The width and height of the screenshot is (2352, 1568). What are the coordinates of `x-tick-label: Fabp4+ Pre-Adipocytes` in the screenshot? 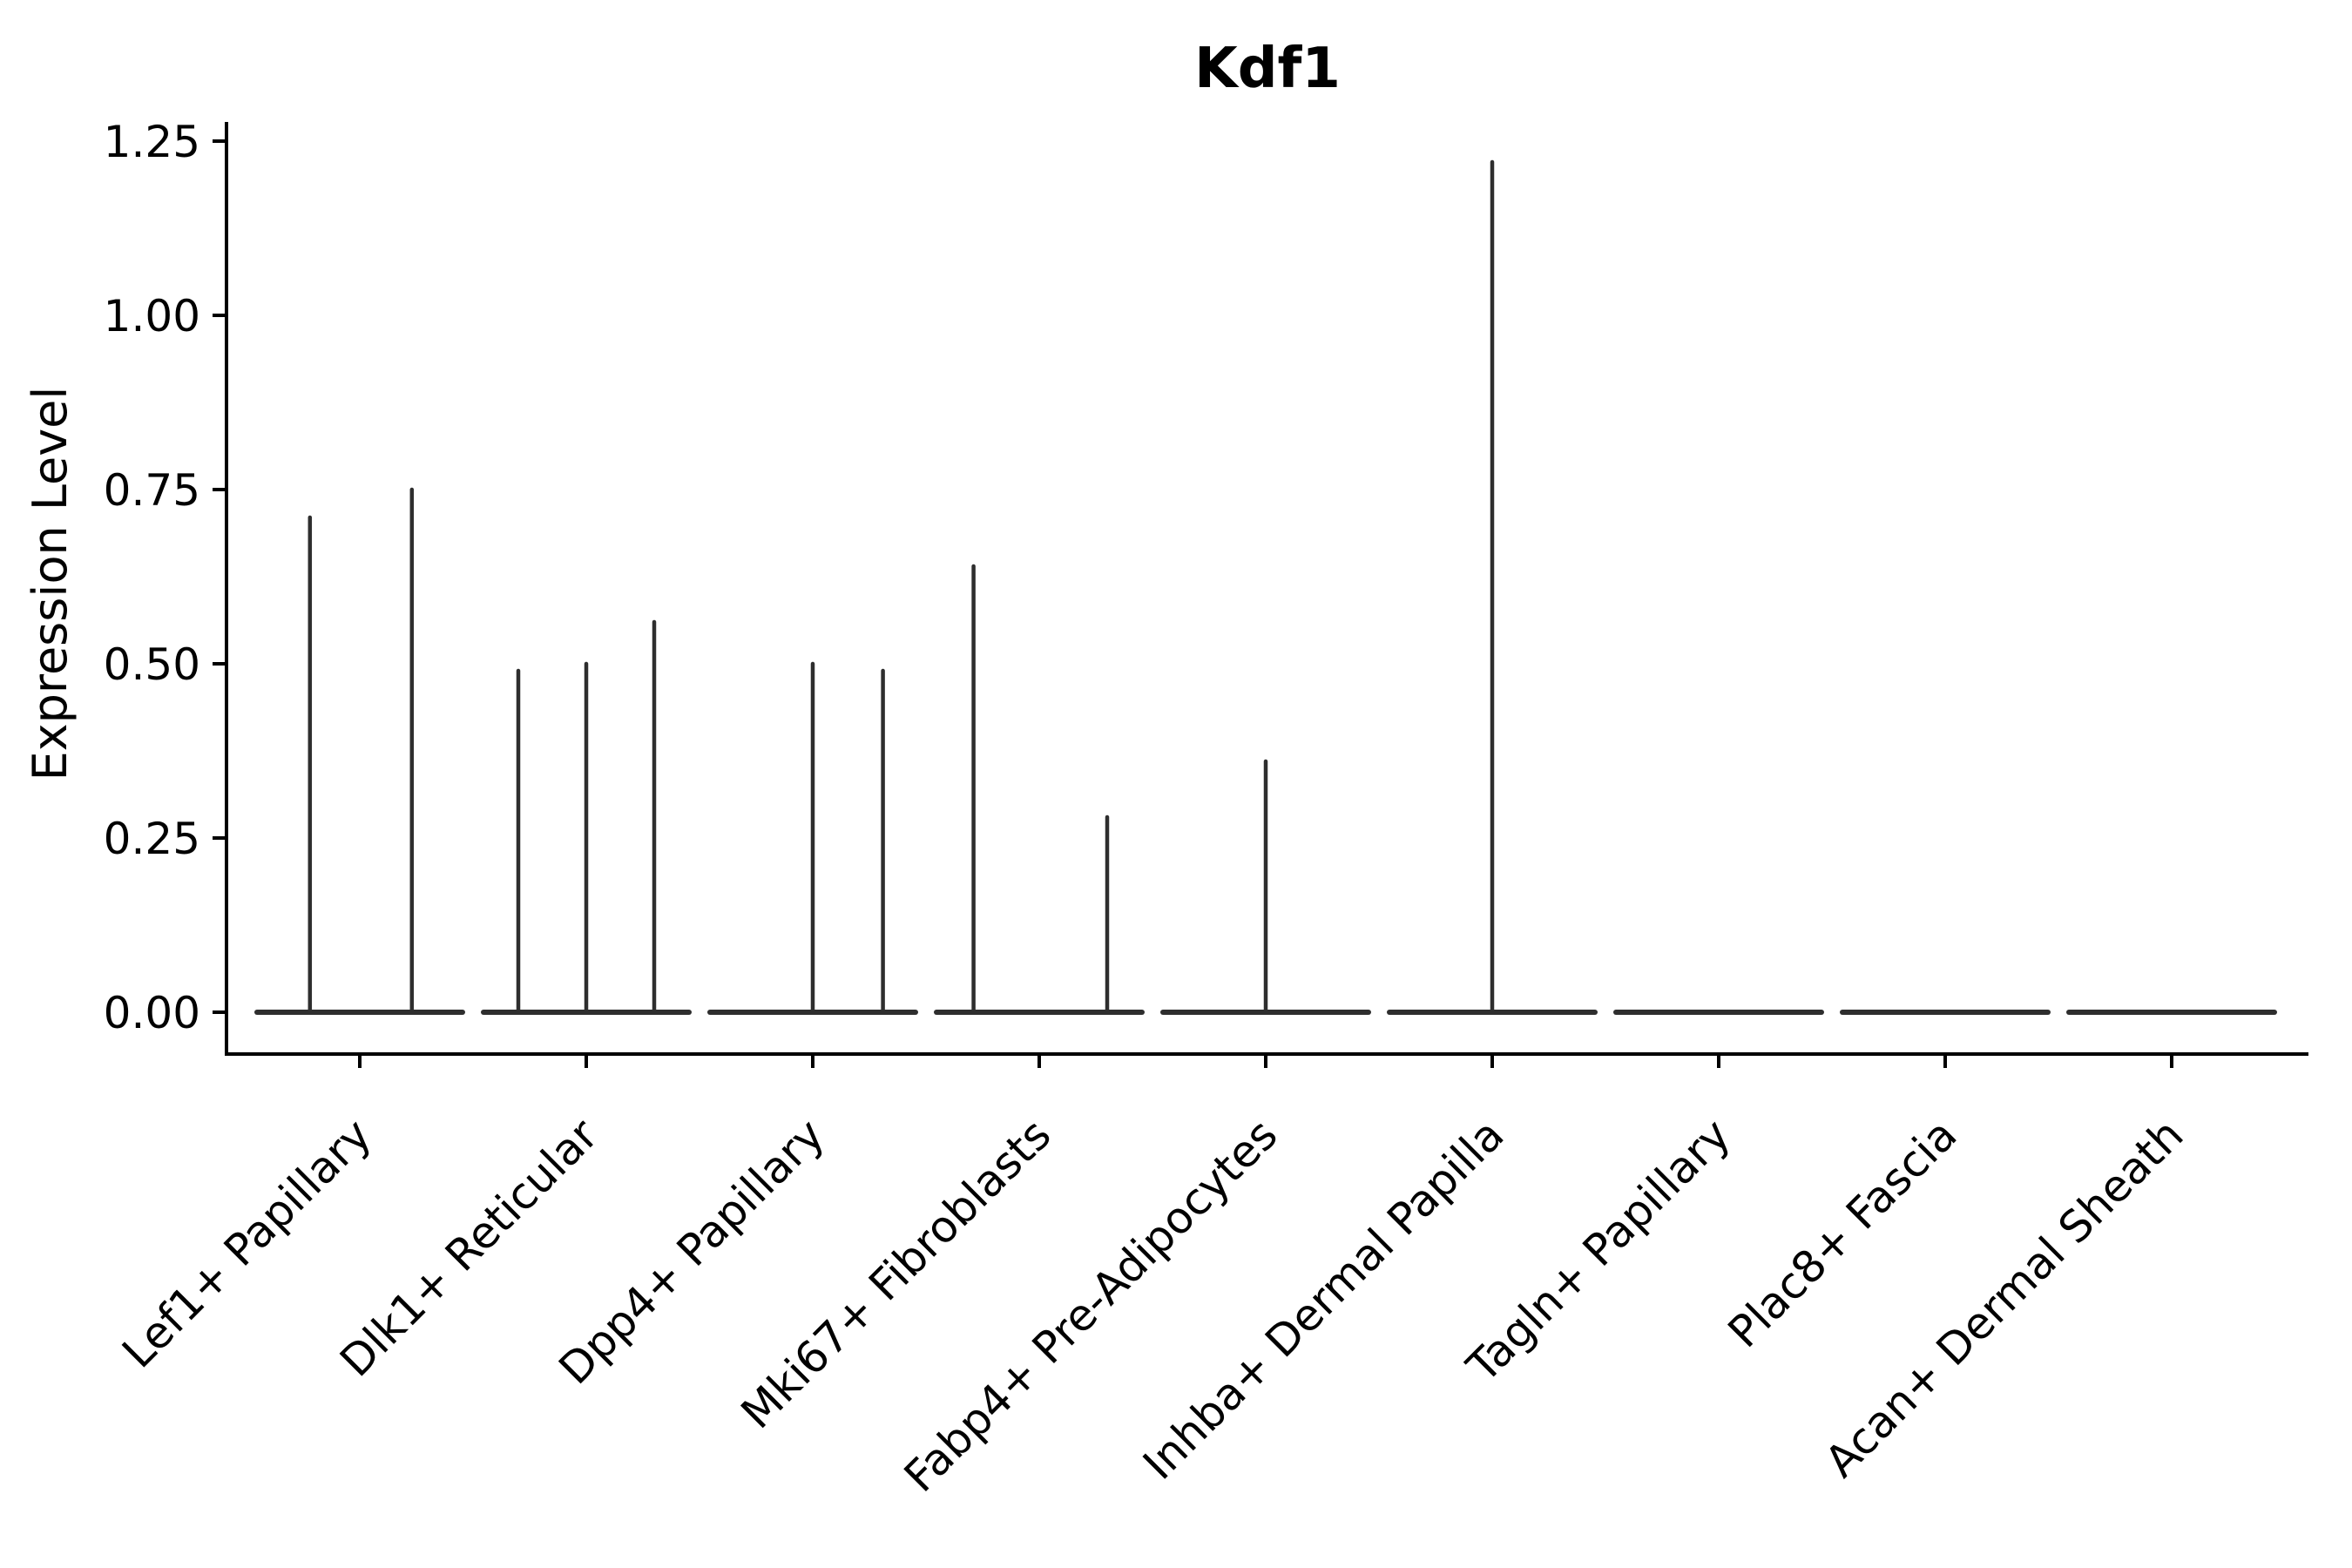 It's located at (1091, 1305).